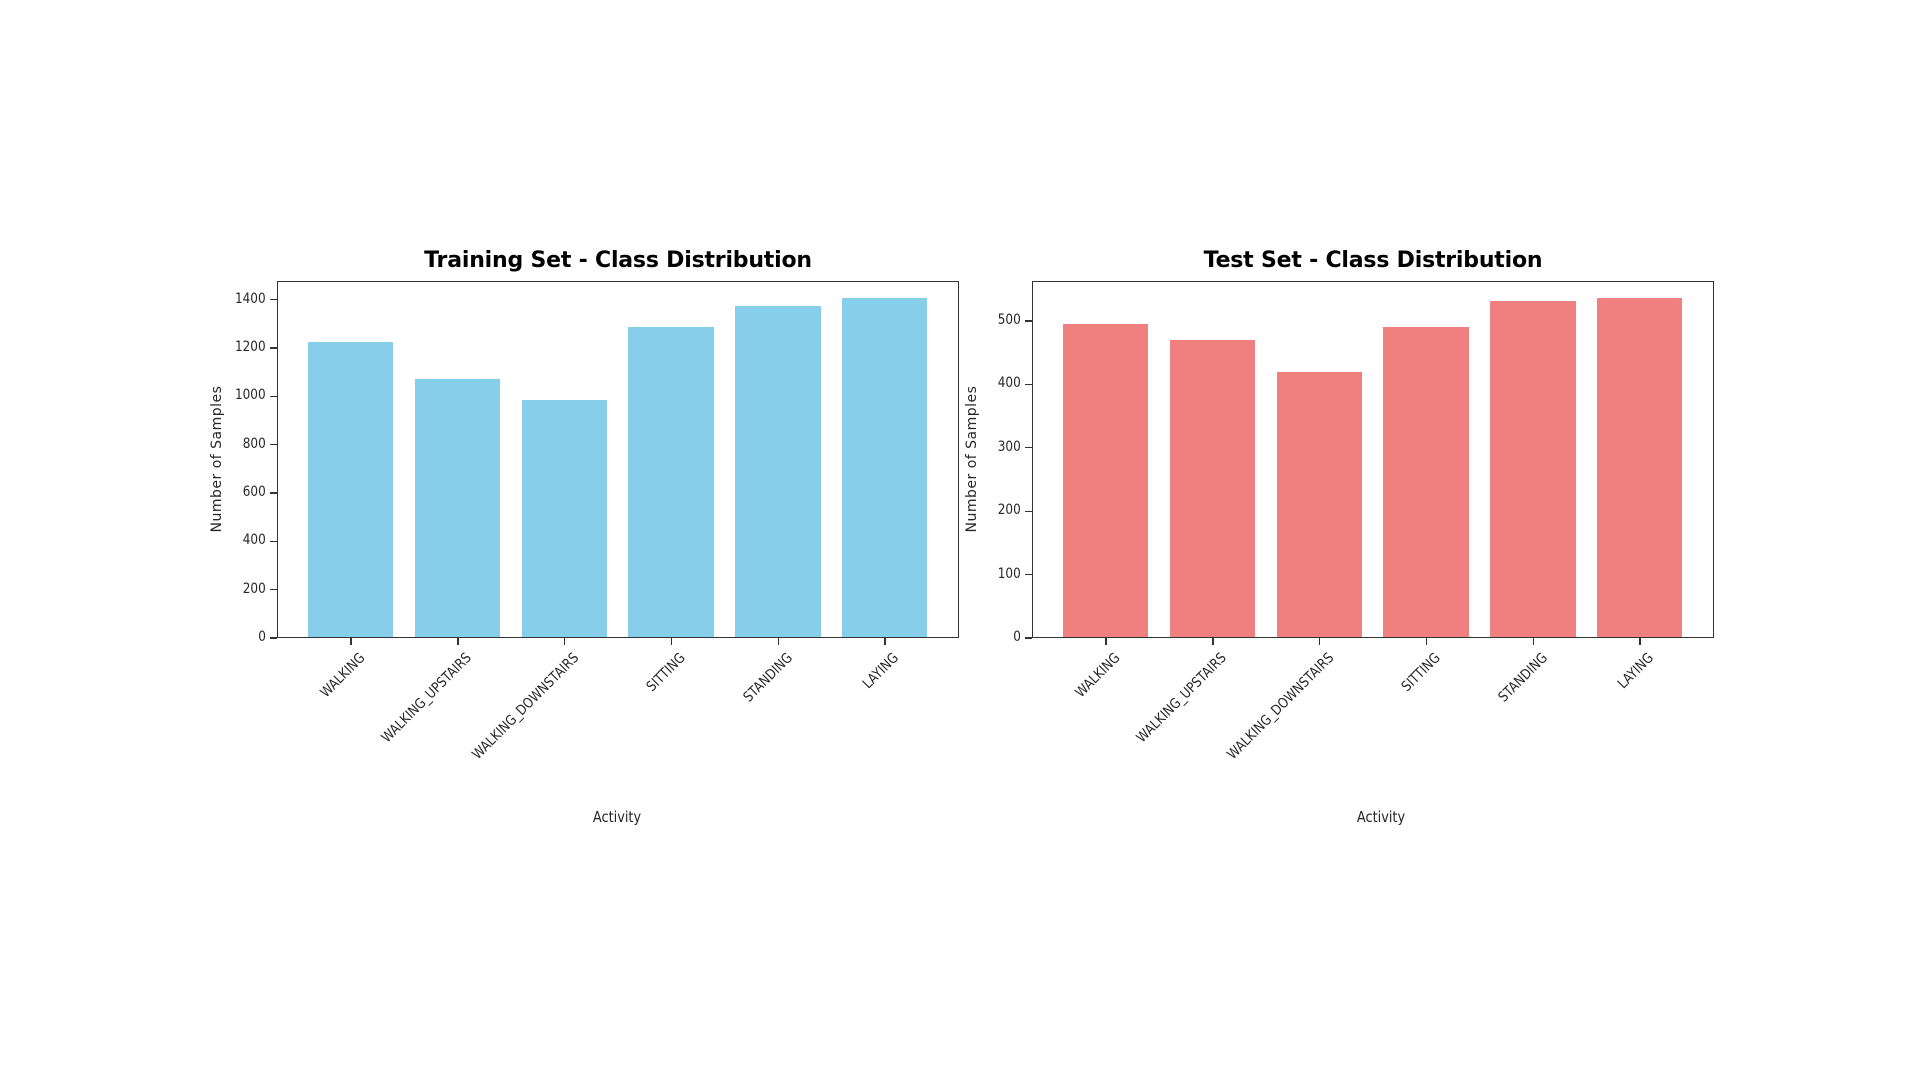 This screenshot has width=1920, height=1080. I want to click on x-tick-label: WALKING_DOWNSTAIRS, so click(1280, 706).